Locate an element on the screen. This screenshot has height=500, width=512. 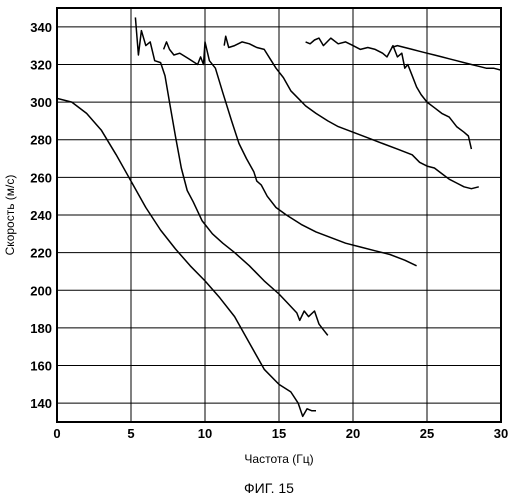
y-tick-label: 140 is located at coordinates (41, 403).